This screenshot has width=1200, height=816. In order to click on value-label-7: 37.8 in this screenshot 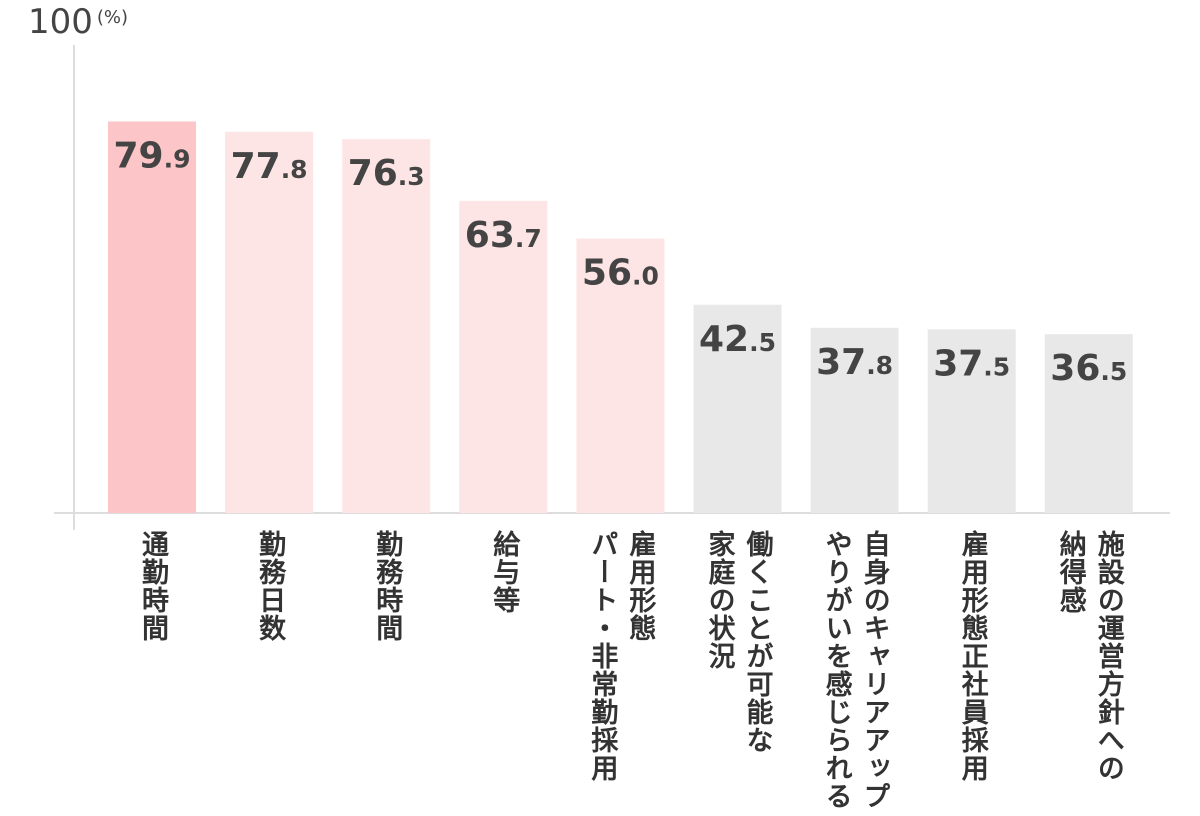, I will do `click(854, 362)`.